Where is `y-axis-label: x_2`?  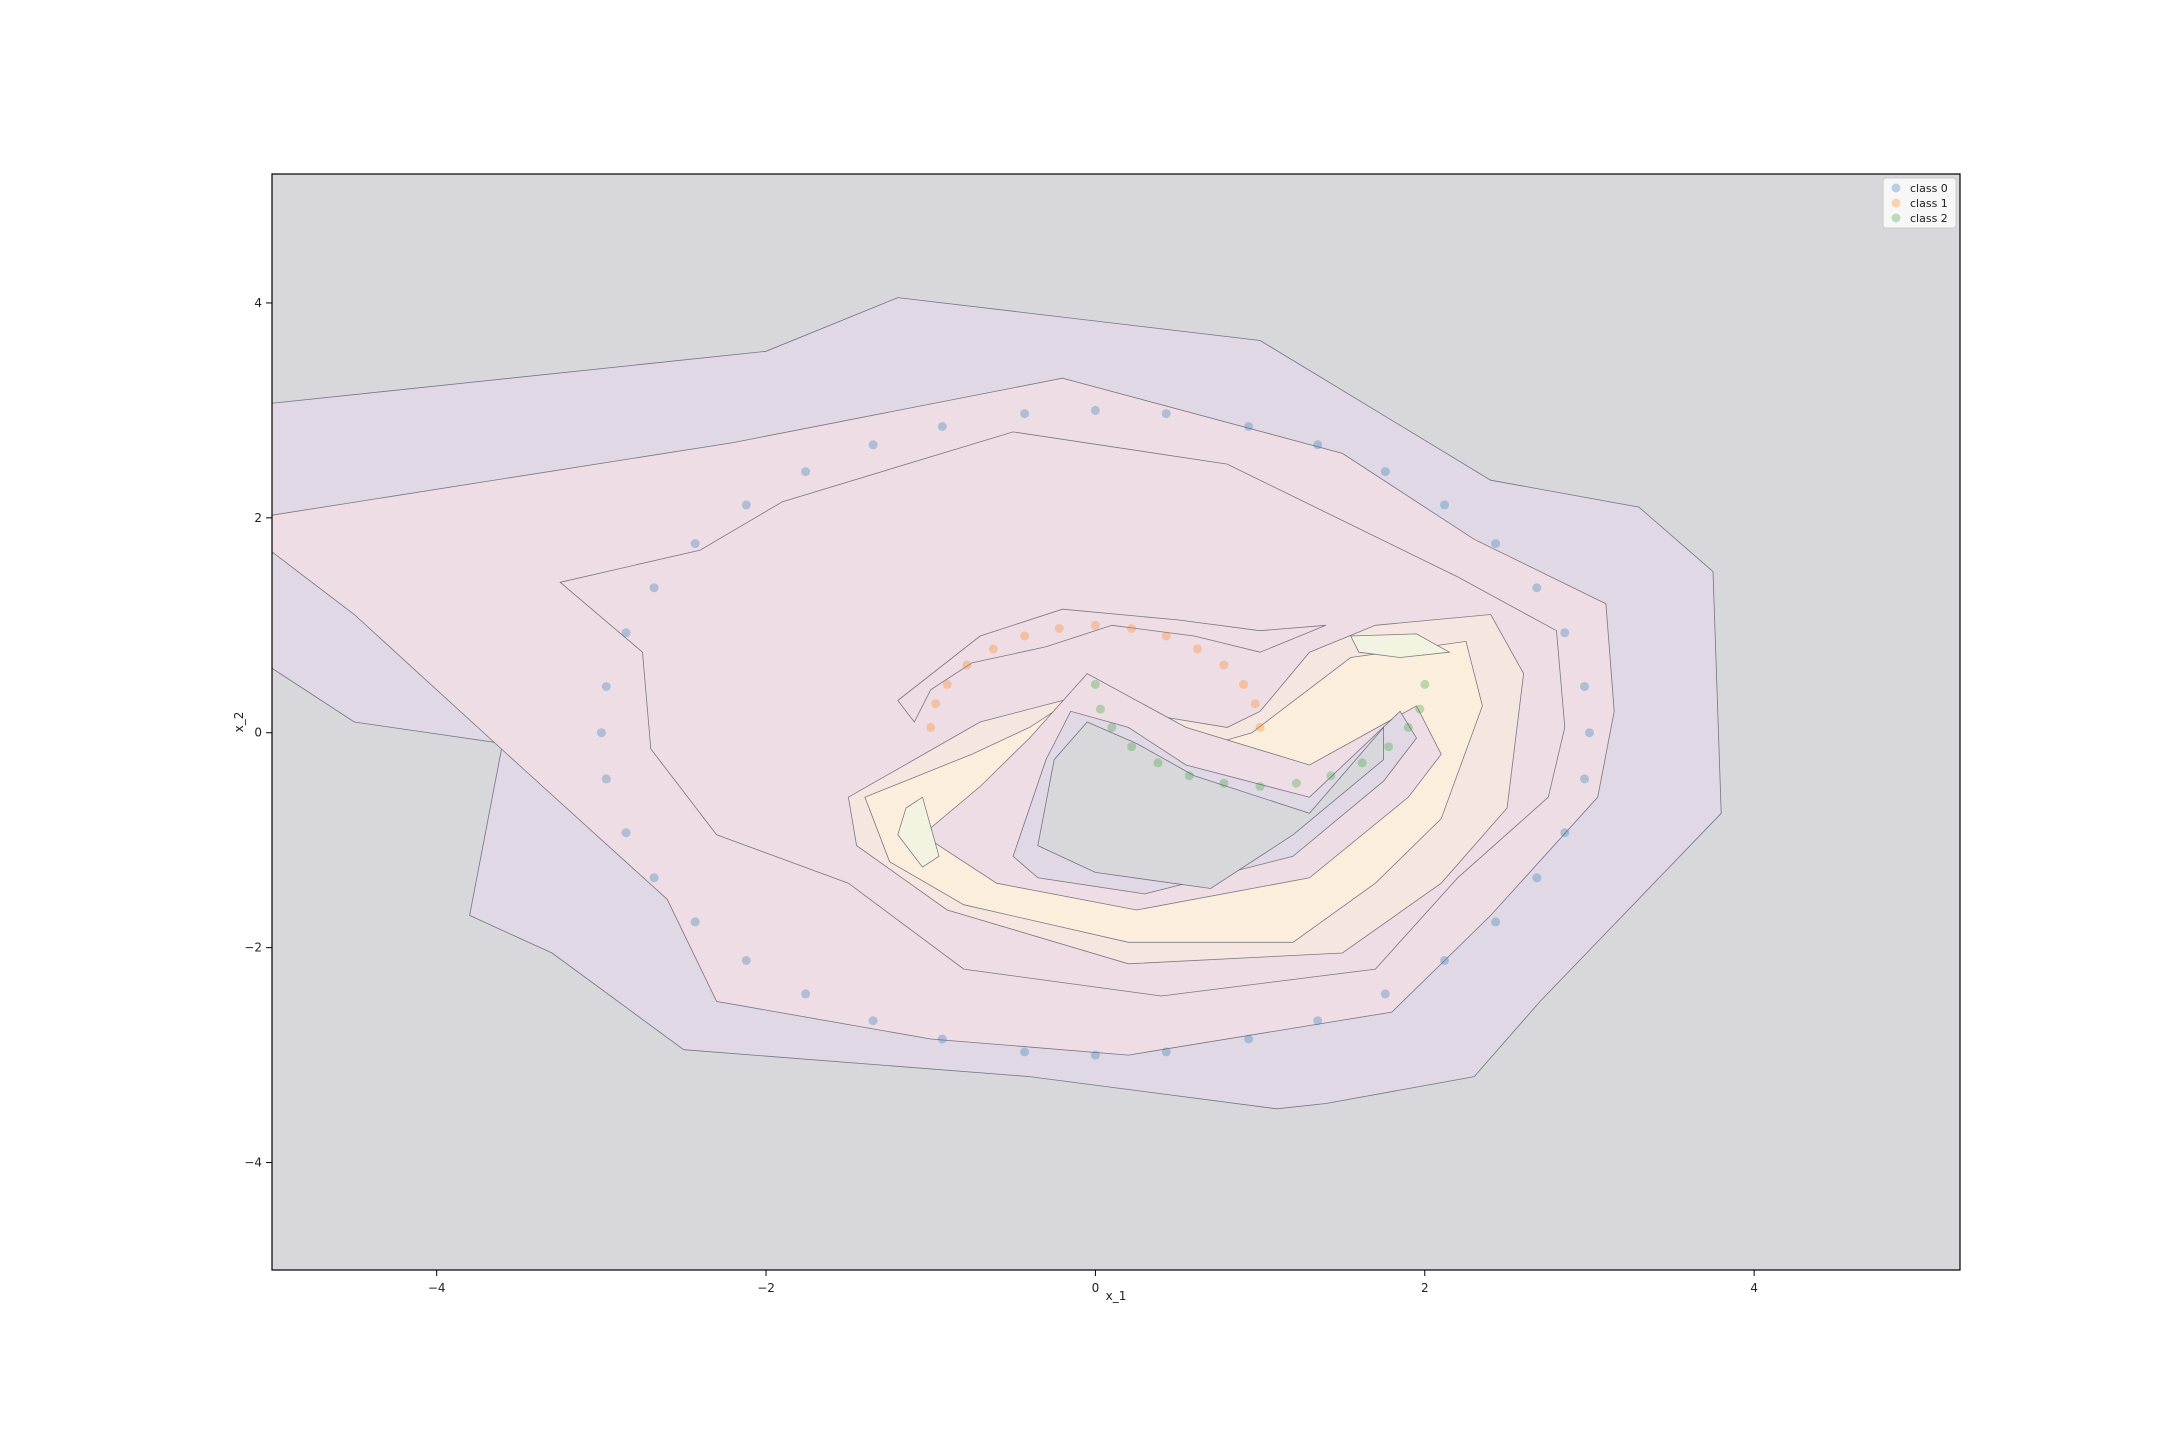
y-axis-label: x_2 is located at coordinates (239, 722).